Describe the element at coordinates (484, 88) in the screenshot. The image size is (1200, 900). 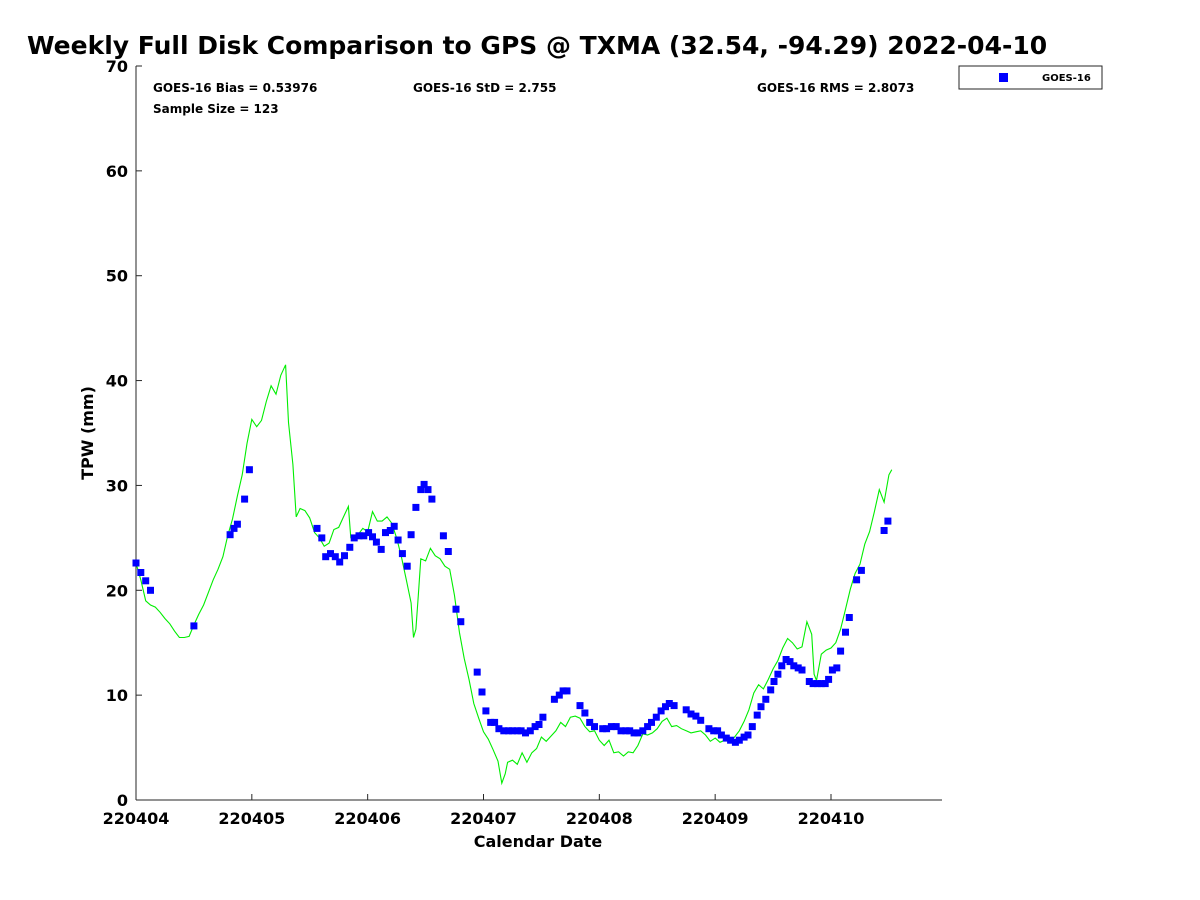
I see `std-stat: GOES-16 StD = 2.755` at that location.